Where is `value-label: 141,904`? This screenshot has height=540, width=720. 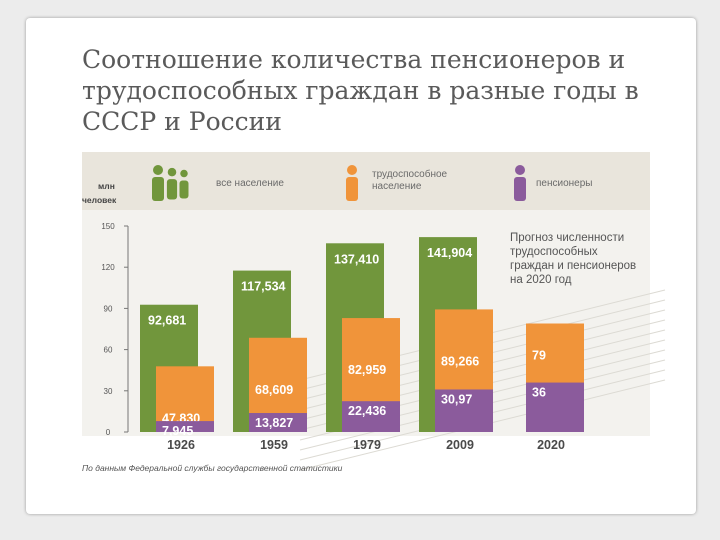 value-label: 141,904 is located at coordinates (449, 253).